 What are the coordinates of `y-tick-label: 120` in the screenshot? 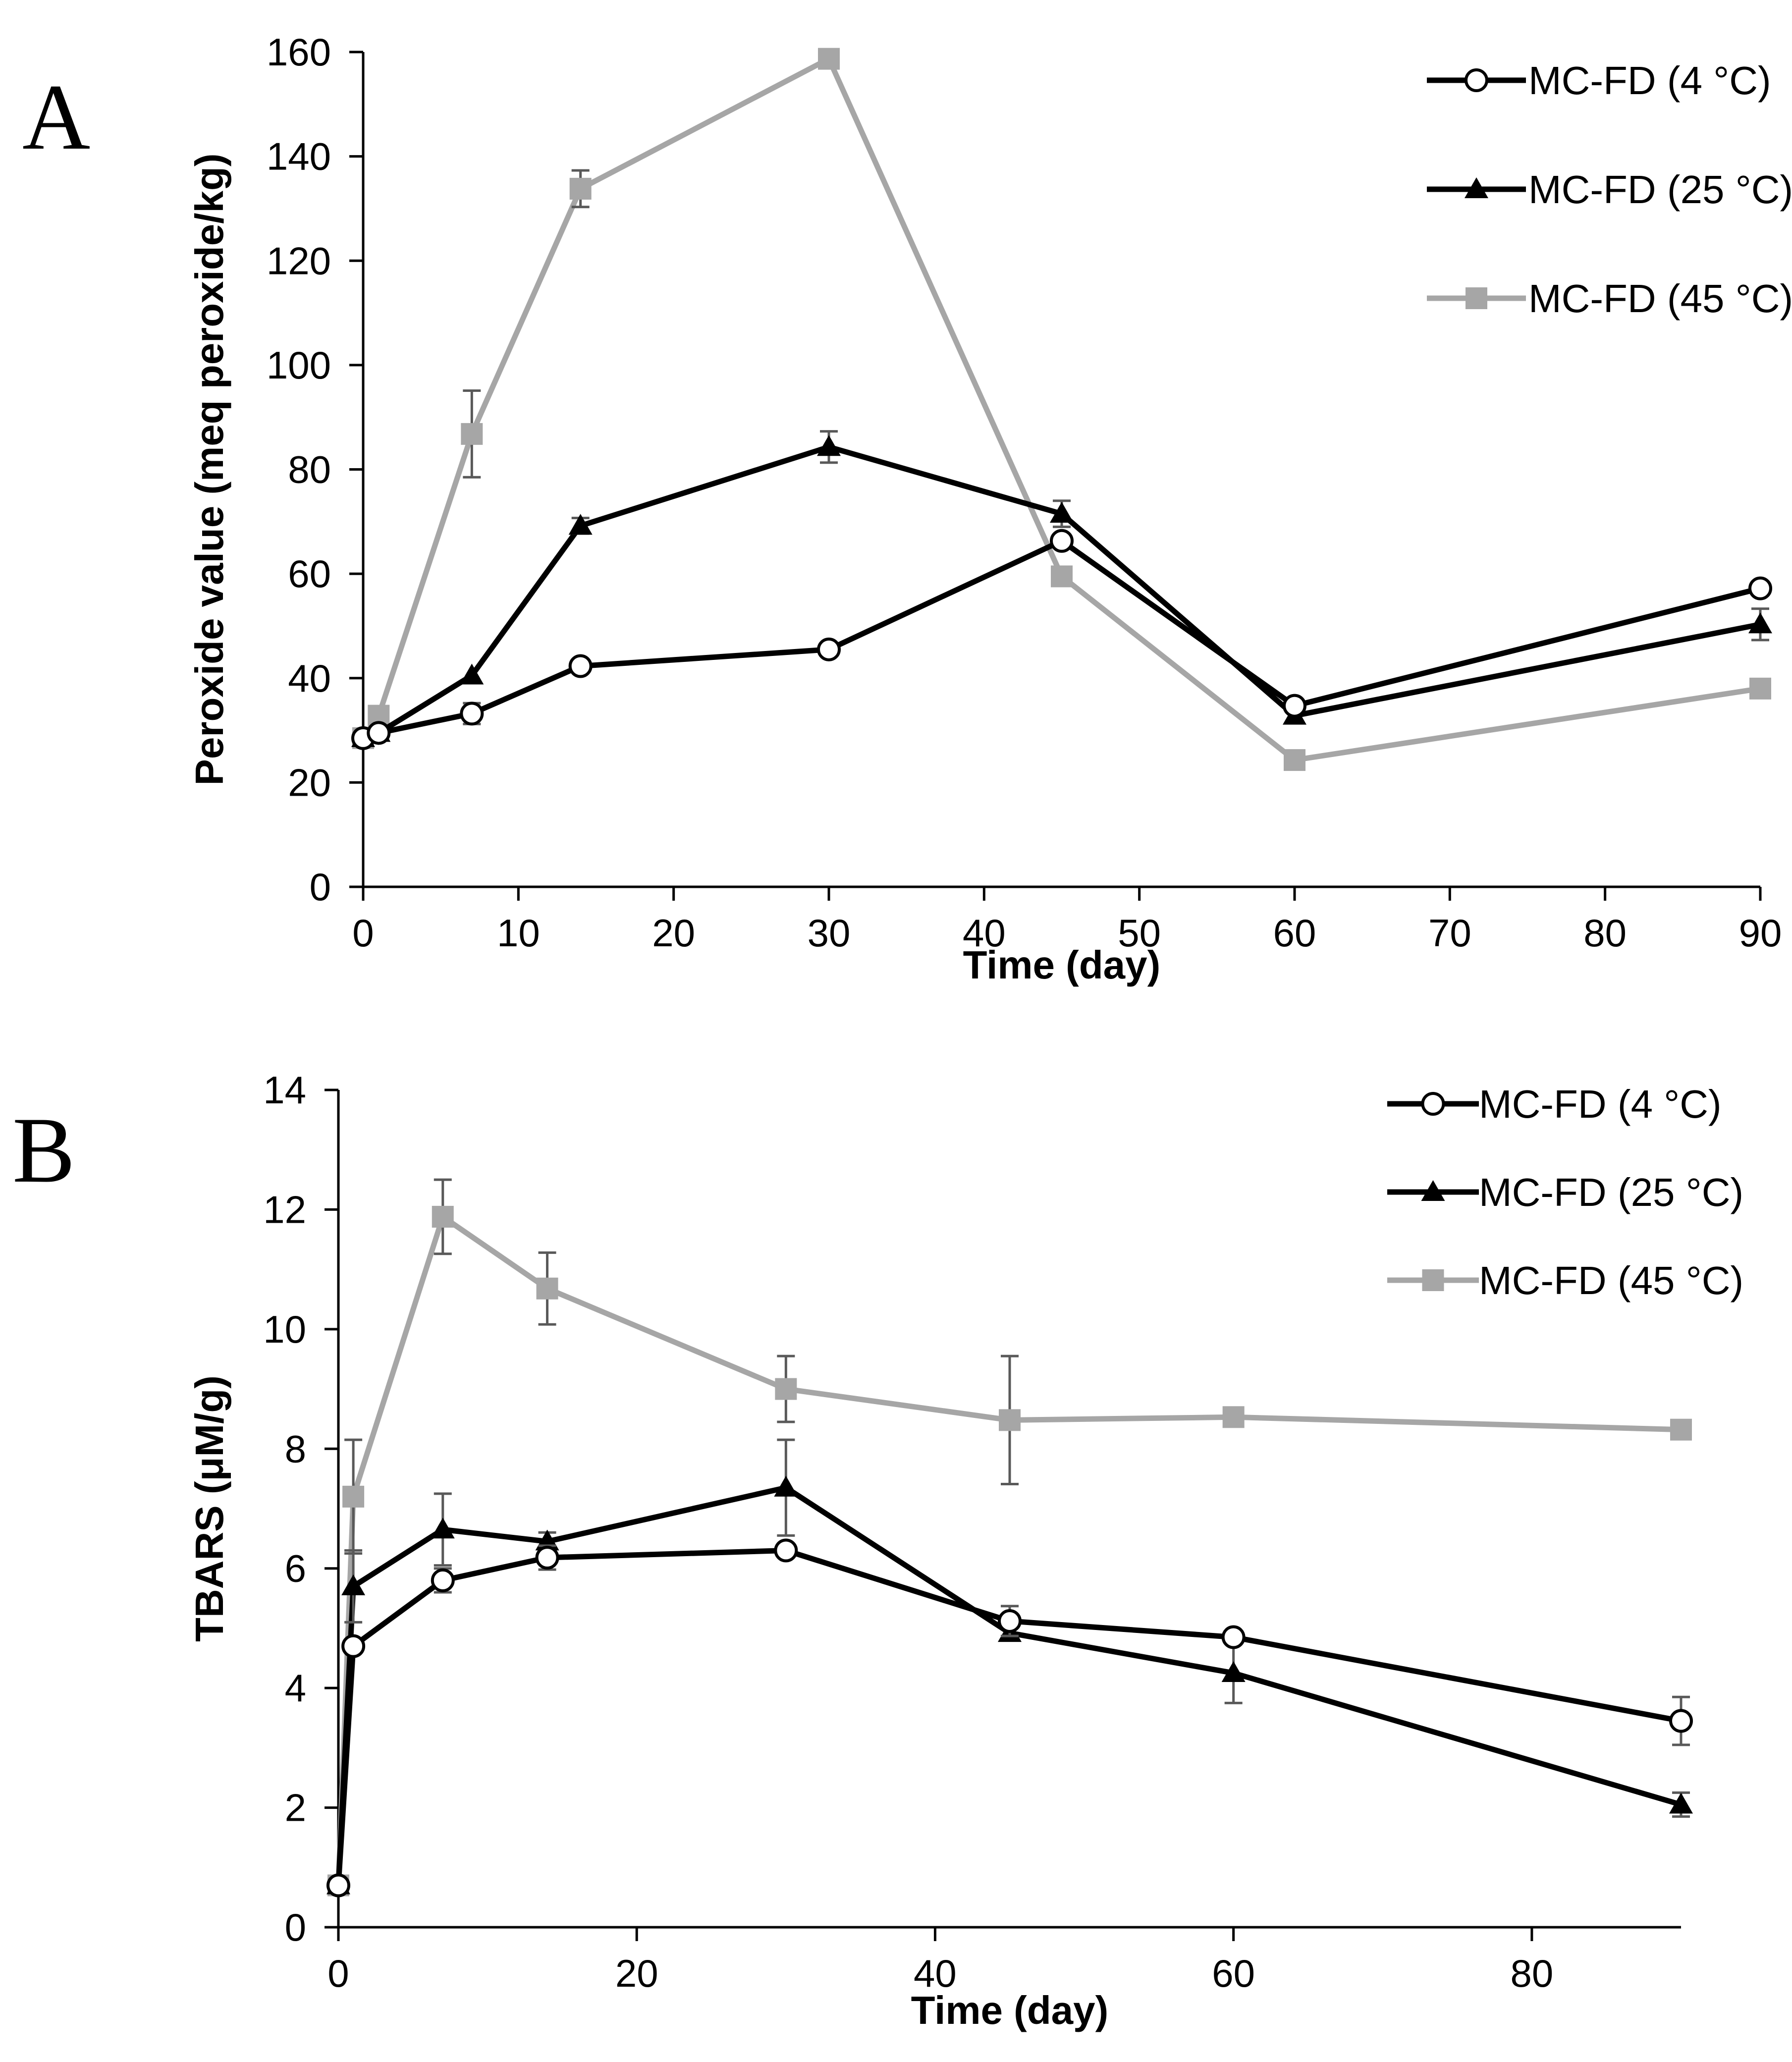 It's located at (299, 261).